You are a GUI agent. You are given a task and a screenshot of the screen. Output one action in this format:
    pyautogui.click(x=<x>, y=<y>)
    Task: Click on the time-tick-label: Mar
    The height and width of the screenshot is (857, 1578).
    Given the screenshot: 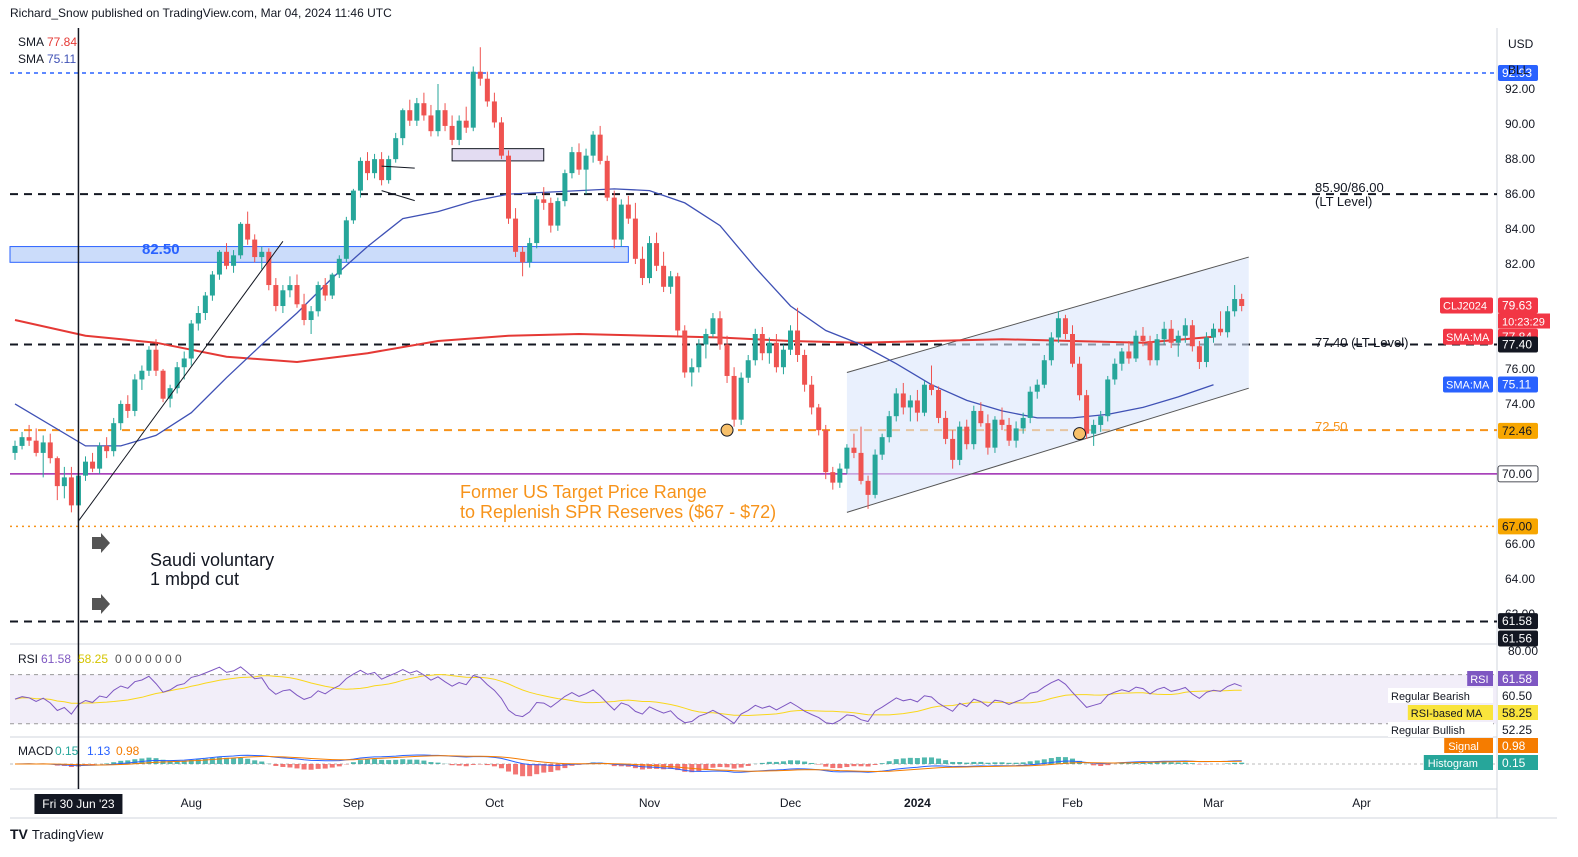 What is the action you would take?
    pyautogui.click(x=1213, y=803)
    